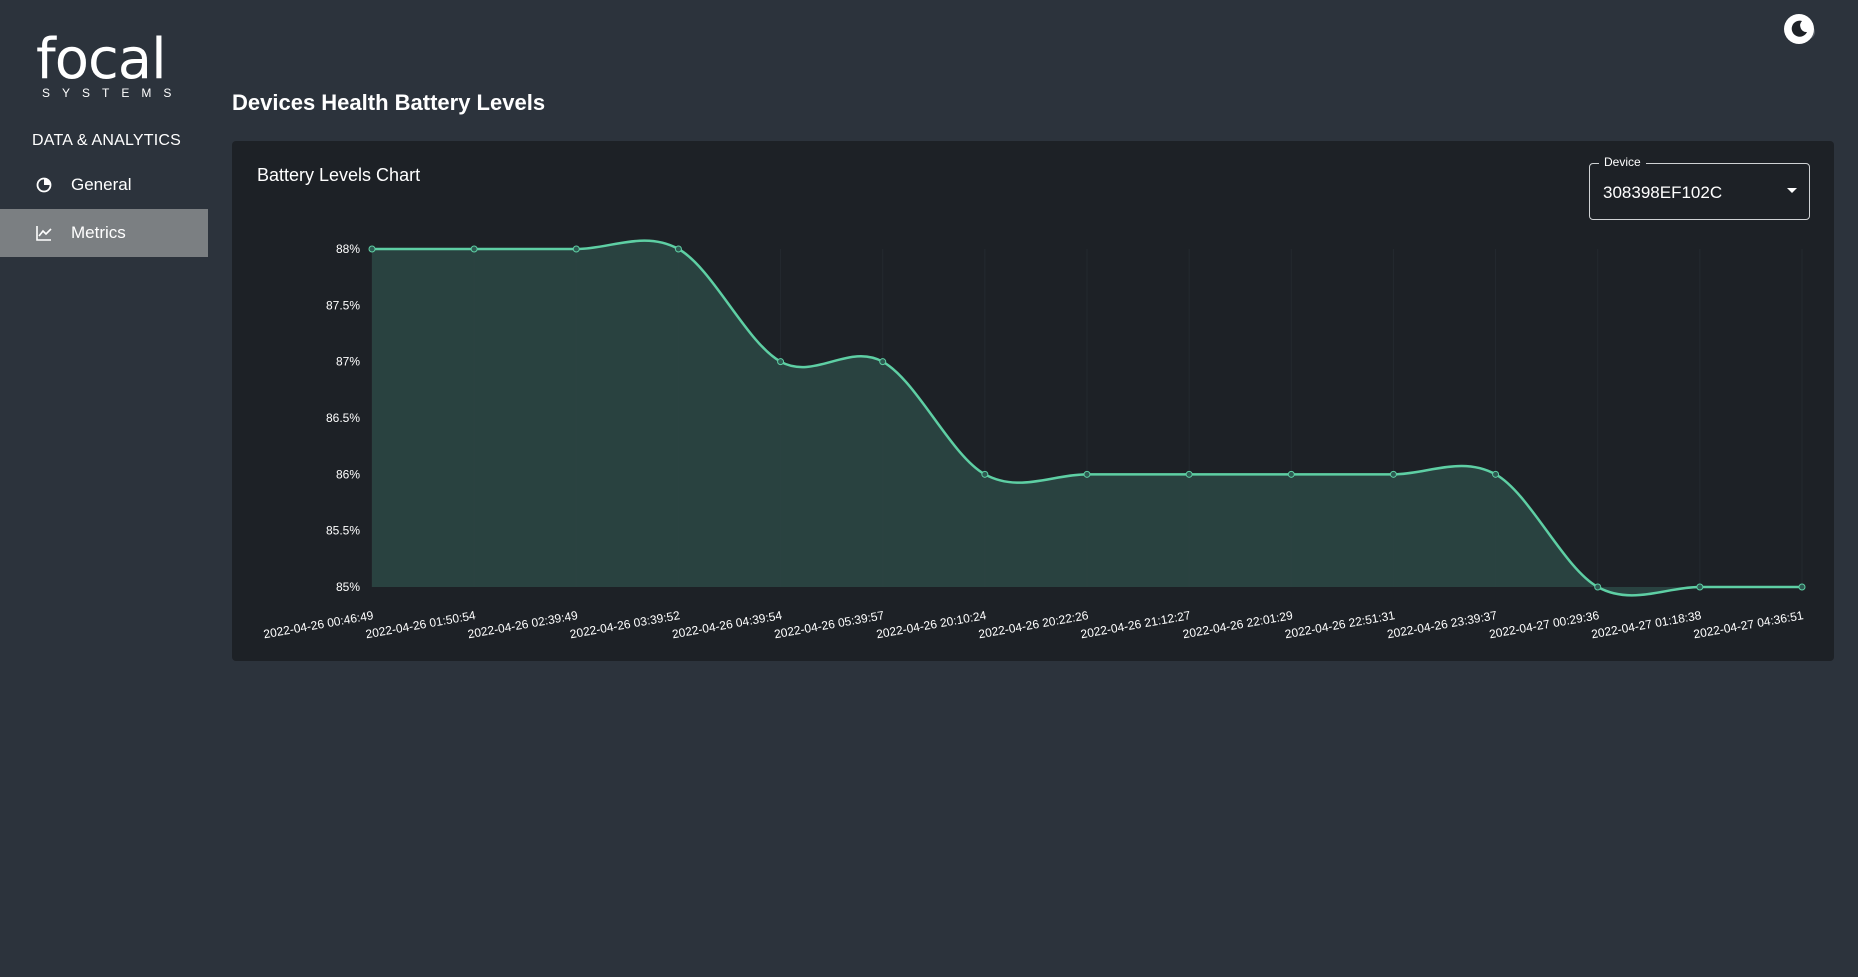  What do you see at coordinates (348, 474) in the screenshot?
I see `y-tick-label: 86%` at bounding box center [348, 474].